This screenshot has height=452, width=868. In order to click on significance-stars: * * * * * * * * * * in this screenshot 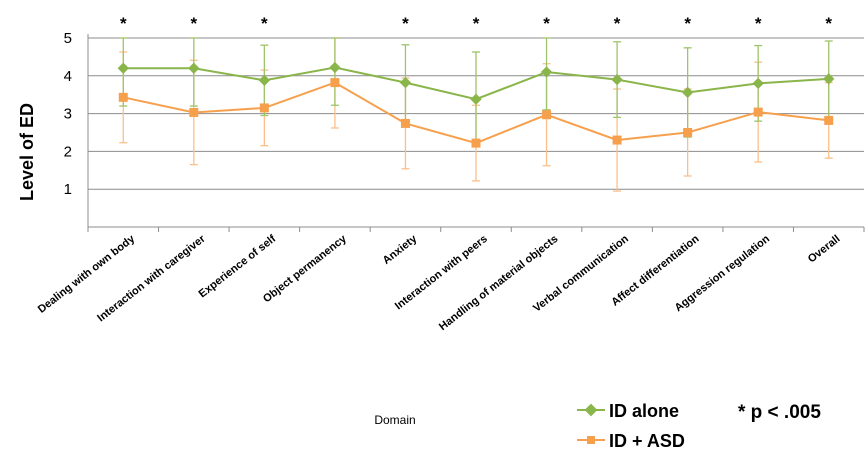, I will do `click(476, 23)`.